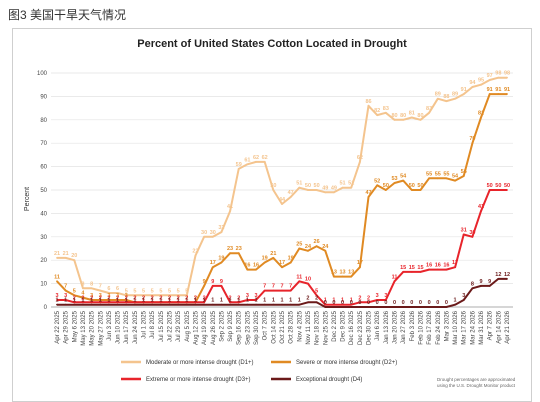 The width and height of the screenshot is (540, 402). Describe the element at coordinates (188, 325) in the screenshot. I see `x-tick-label: Aug 5 2025` at that location.